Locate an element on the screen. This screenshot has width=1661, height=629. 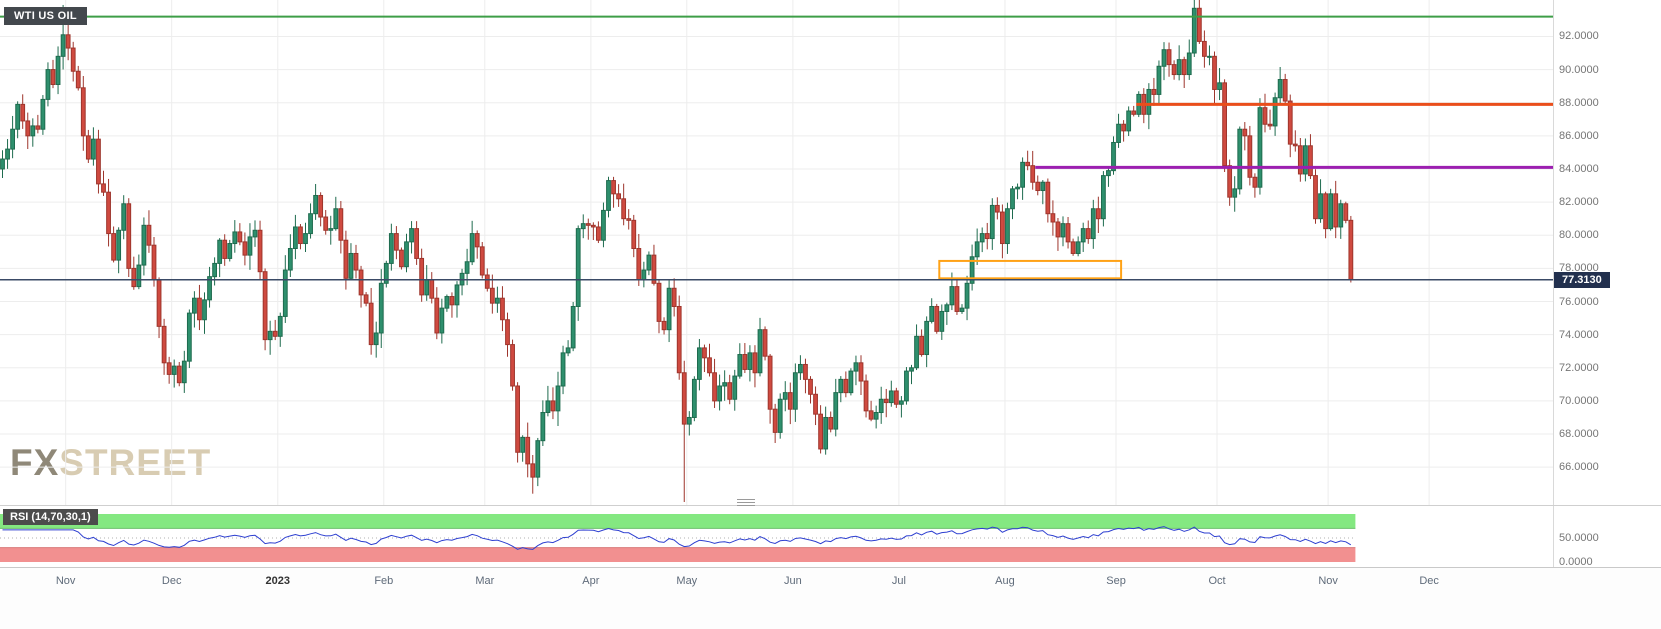
rsi-line is located at coordinates (677, 538).